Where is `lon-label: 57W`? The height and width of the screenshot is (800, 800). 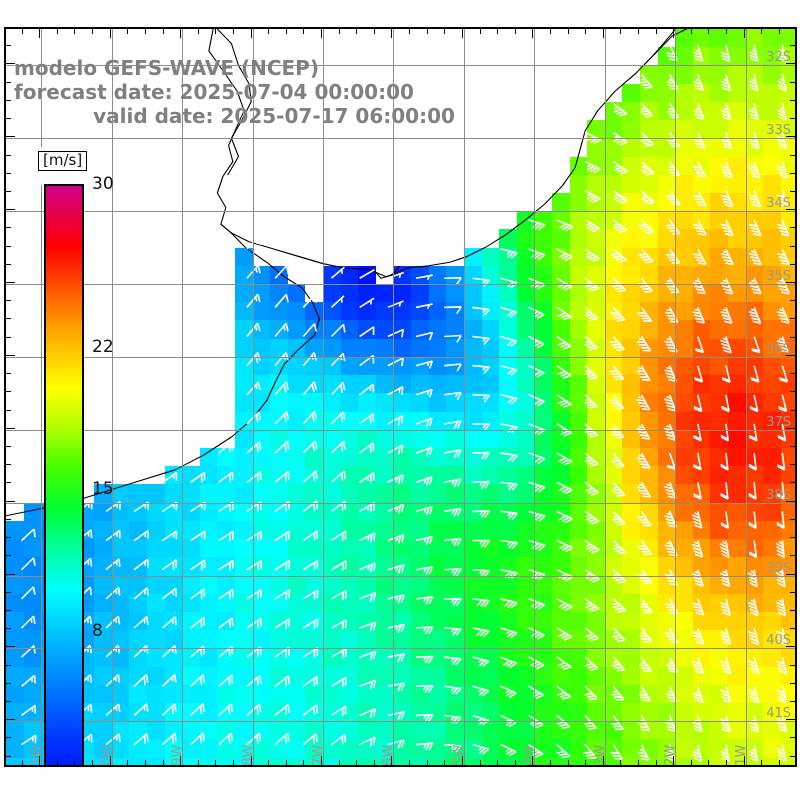 lon-label: 57W is located at coordinates (318, 755).